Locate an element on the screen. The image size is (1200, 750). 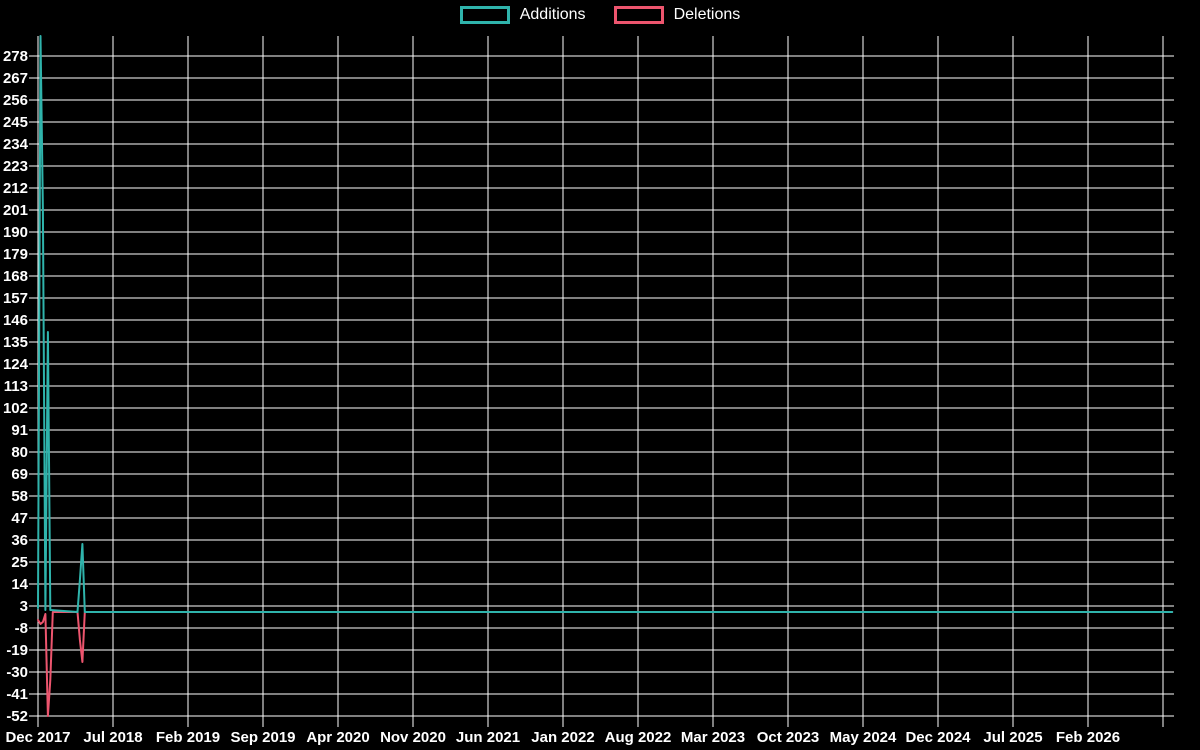
y-tick-label: -30 is located at coordinates (17, 672).